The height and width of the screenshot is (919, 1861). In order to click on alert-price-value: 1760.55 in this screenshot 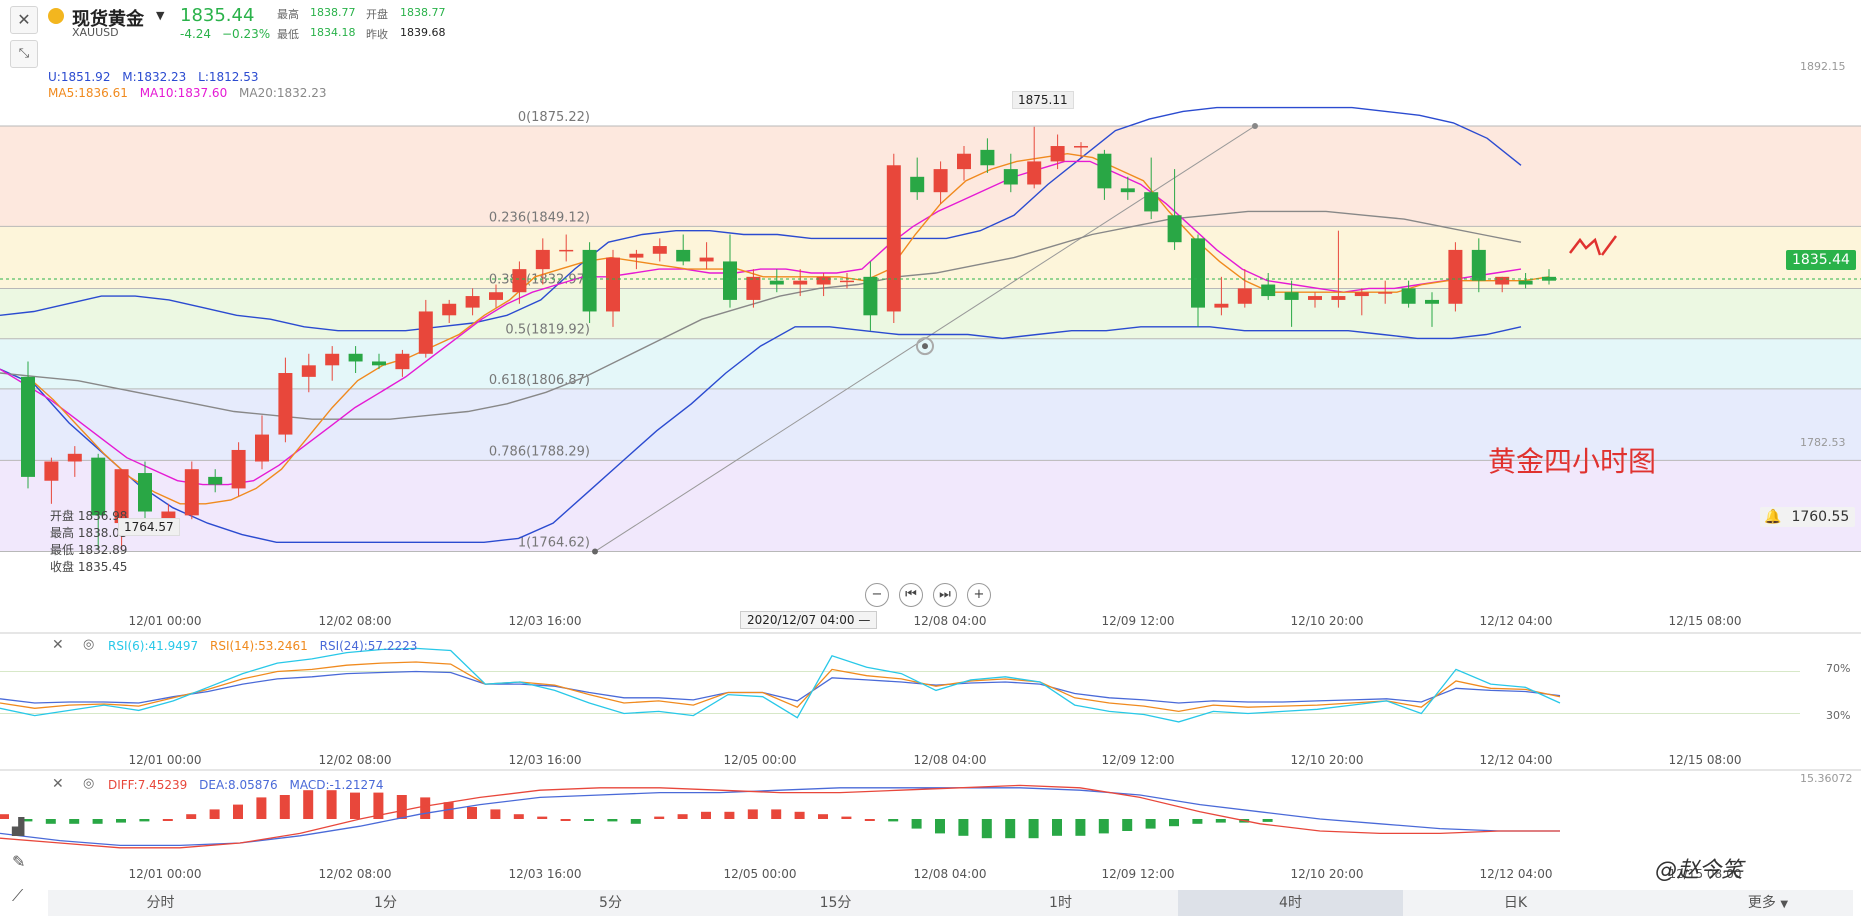, I will do `click(1820, 517)`.